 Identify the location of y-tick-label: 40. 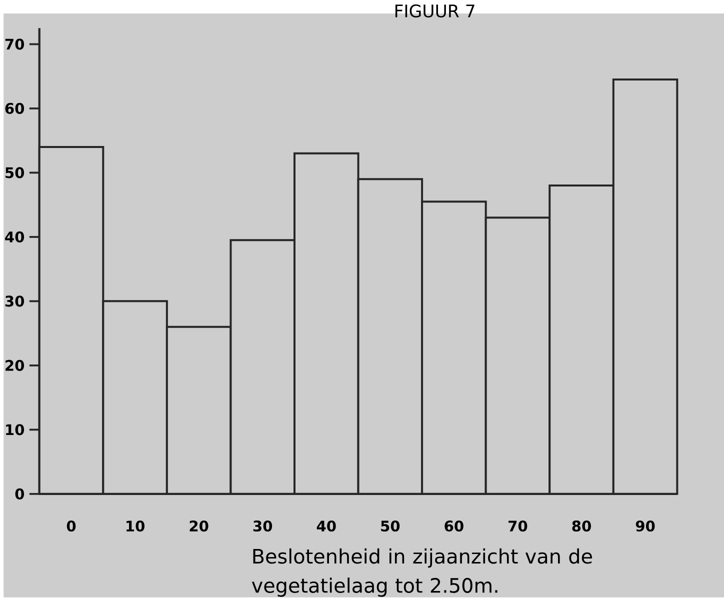
(14, 236).